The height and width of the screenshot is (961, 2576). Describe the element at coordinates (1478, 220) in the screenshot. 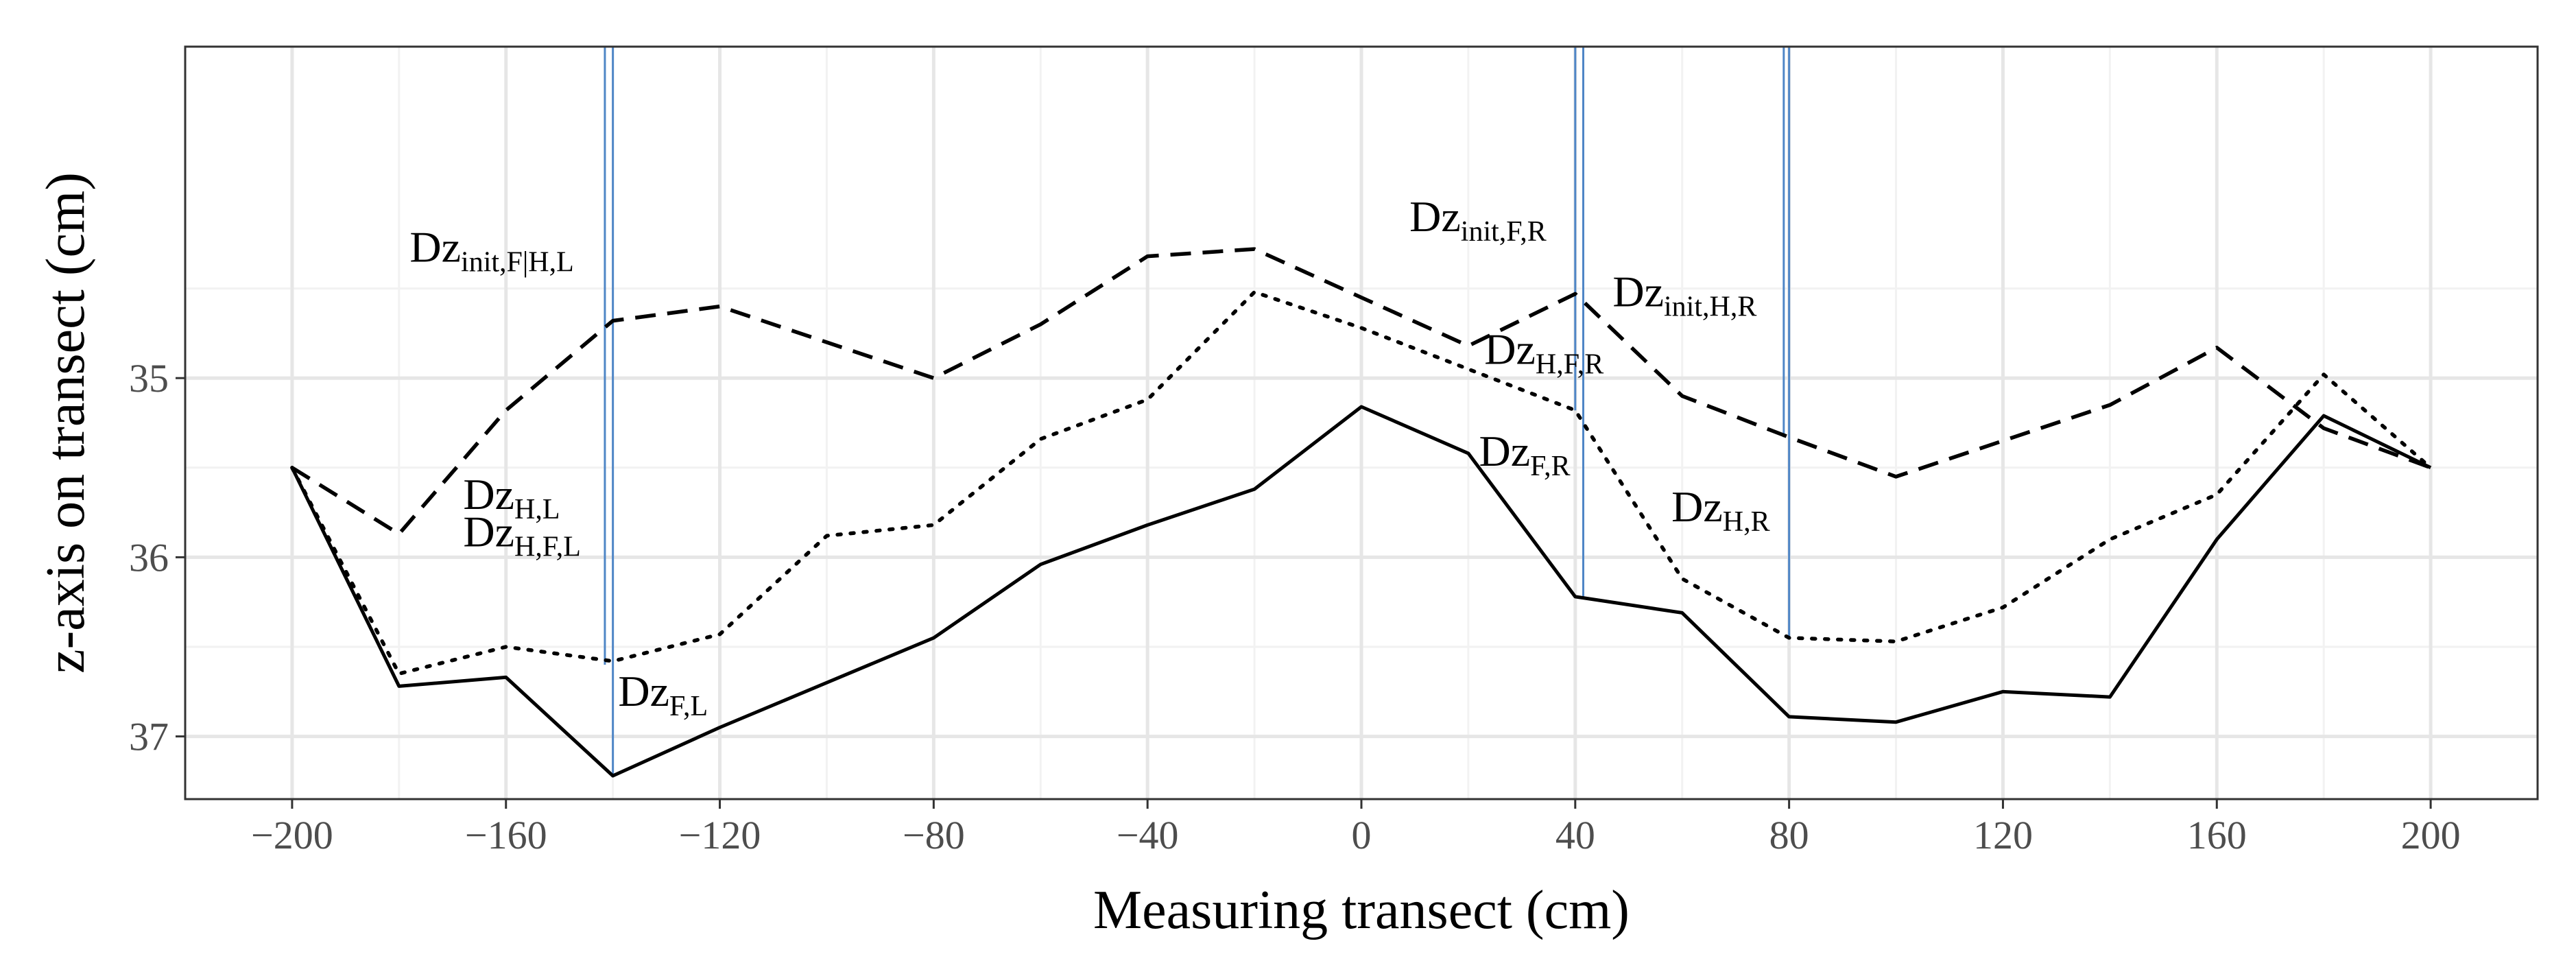

I see `annotation-label: Dzinit,F,R` at that location.